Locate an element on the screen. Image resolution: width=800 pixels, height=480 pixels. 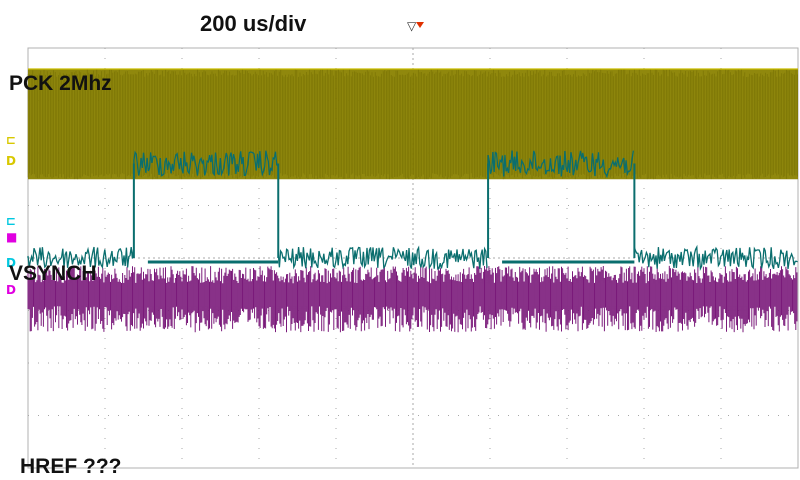
href-label: HREF ??? is located at coordinates (71, 466).